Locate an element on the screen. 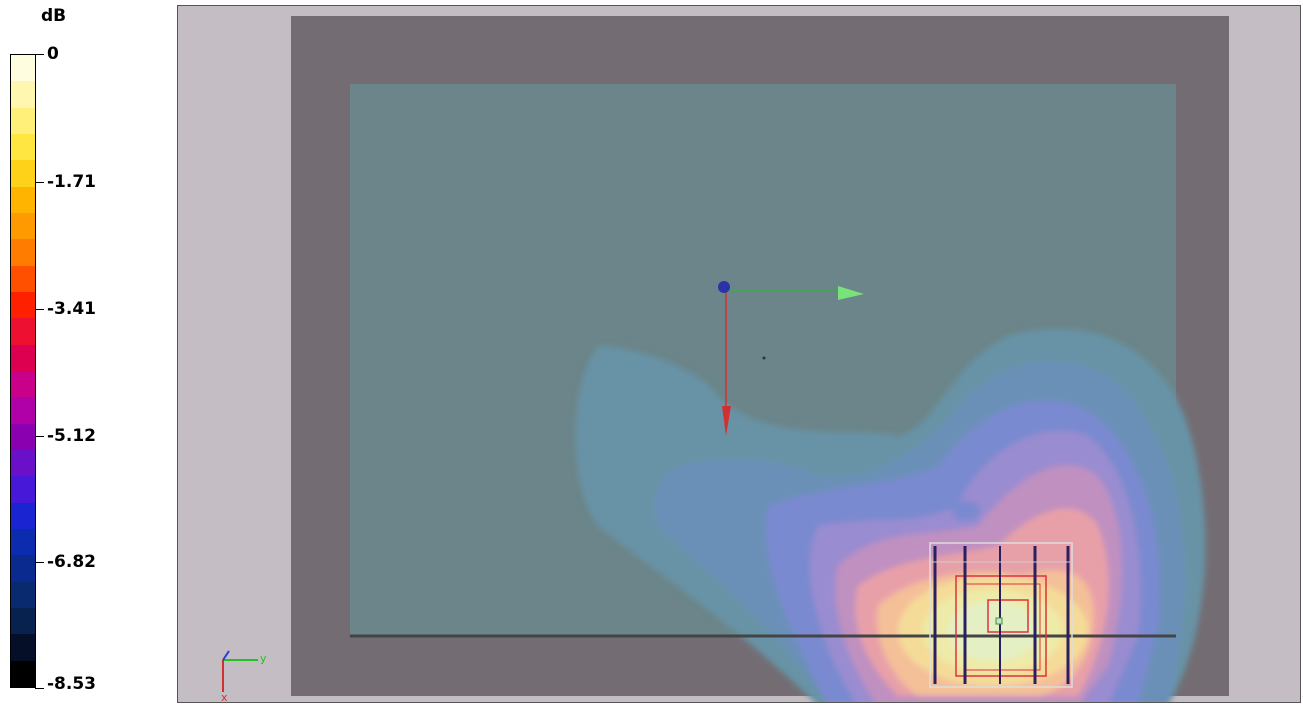 This screenshot has width=1303, height=705. legend-unit-label: dB is located at coordinates (54, 16).